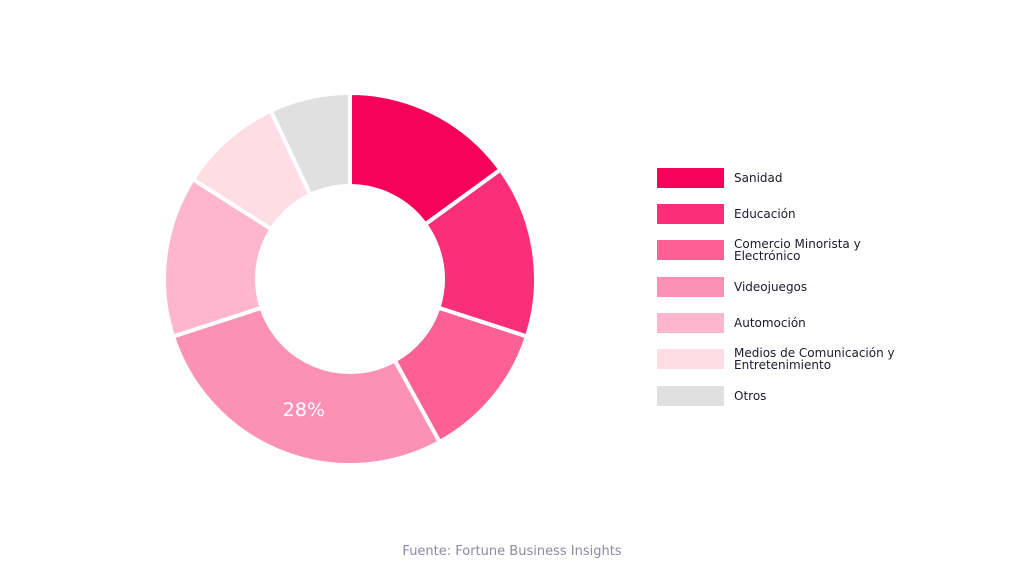 This screenshot has width=1024, height=576. Describe the element at coordinates (814, 359) in the screenshot. I see `legend-label: Medios de Comunicación y Entretenimiento` at that location.